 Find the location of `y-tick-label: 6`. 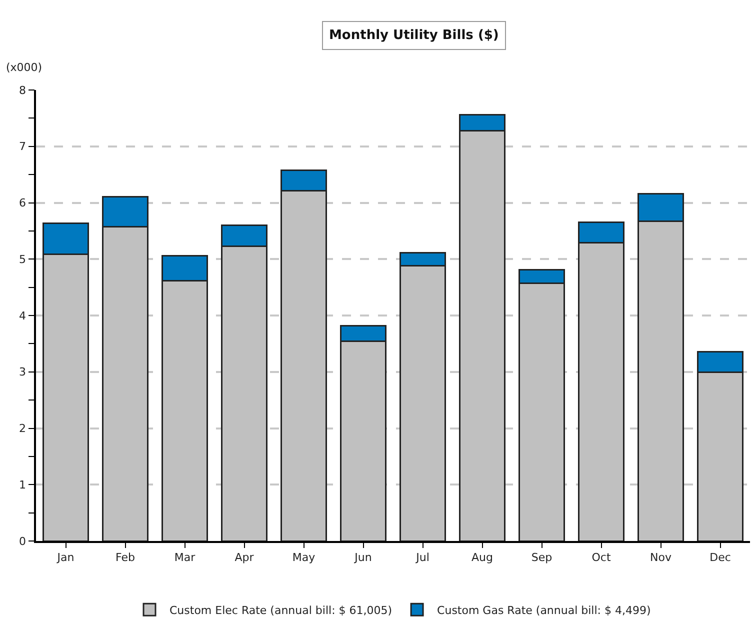

y-tick-label: 6 is located at coordinates (22, 203).